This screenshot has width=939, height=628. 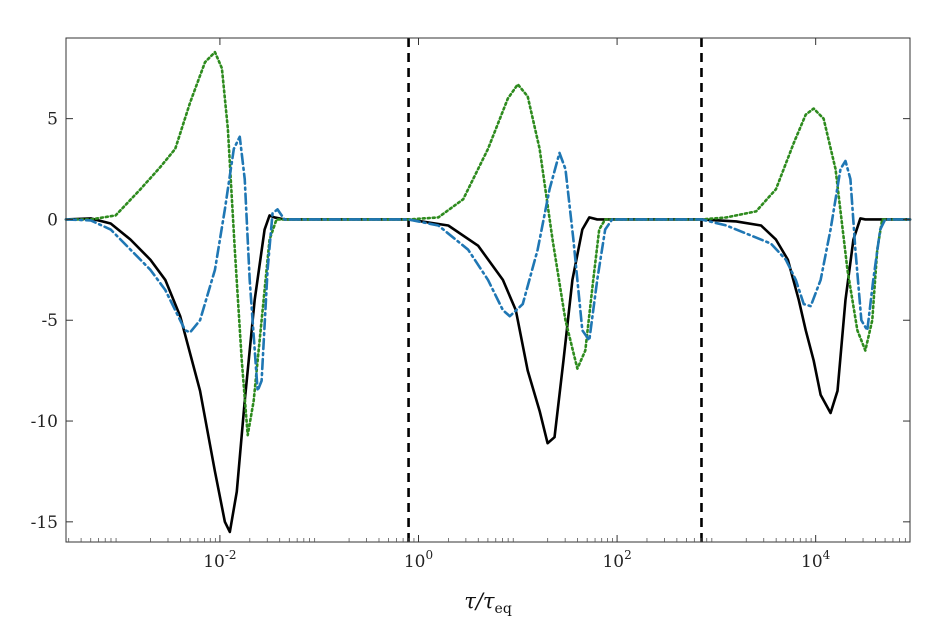 I want to click on x-tick-label: 10⁴, so click(x=816, y=560).